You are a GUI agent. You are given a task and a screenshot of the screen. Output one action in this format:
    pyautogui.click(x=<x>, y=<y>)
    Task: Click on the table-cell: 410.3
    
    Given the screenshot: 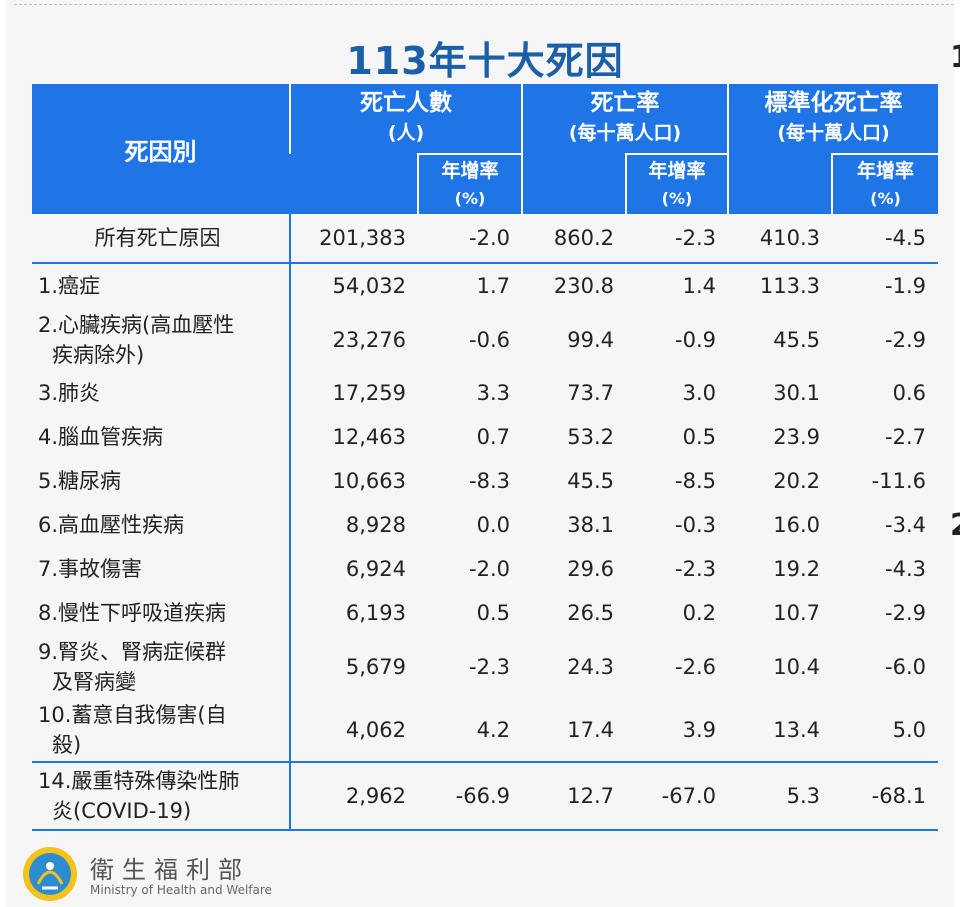 What is the action you would take?
    pyautogui.click(x=780, y=239)
    